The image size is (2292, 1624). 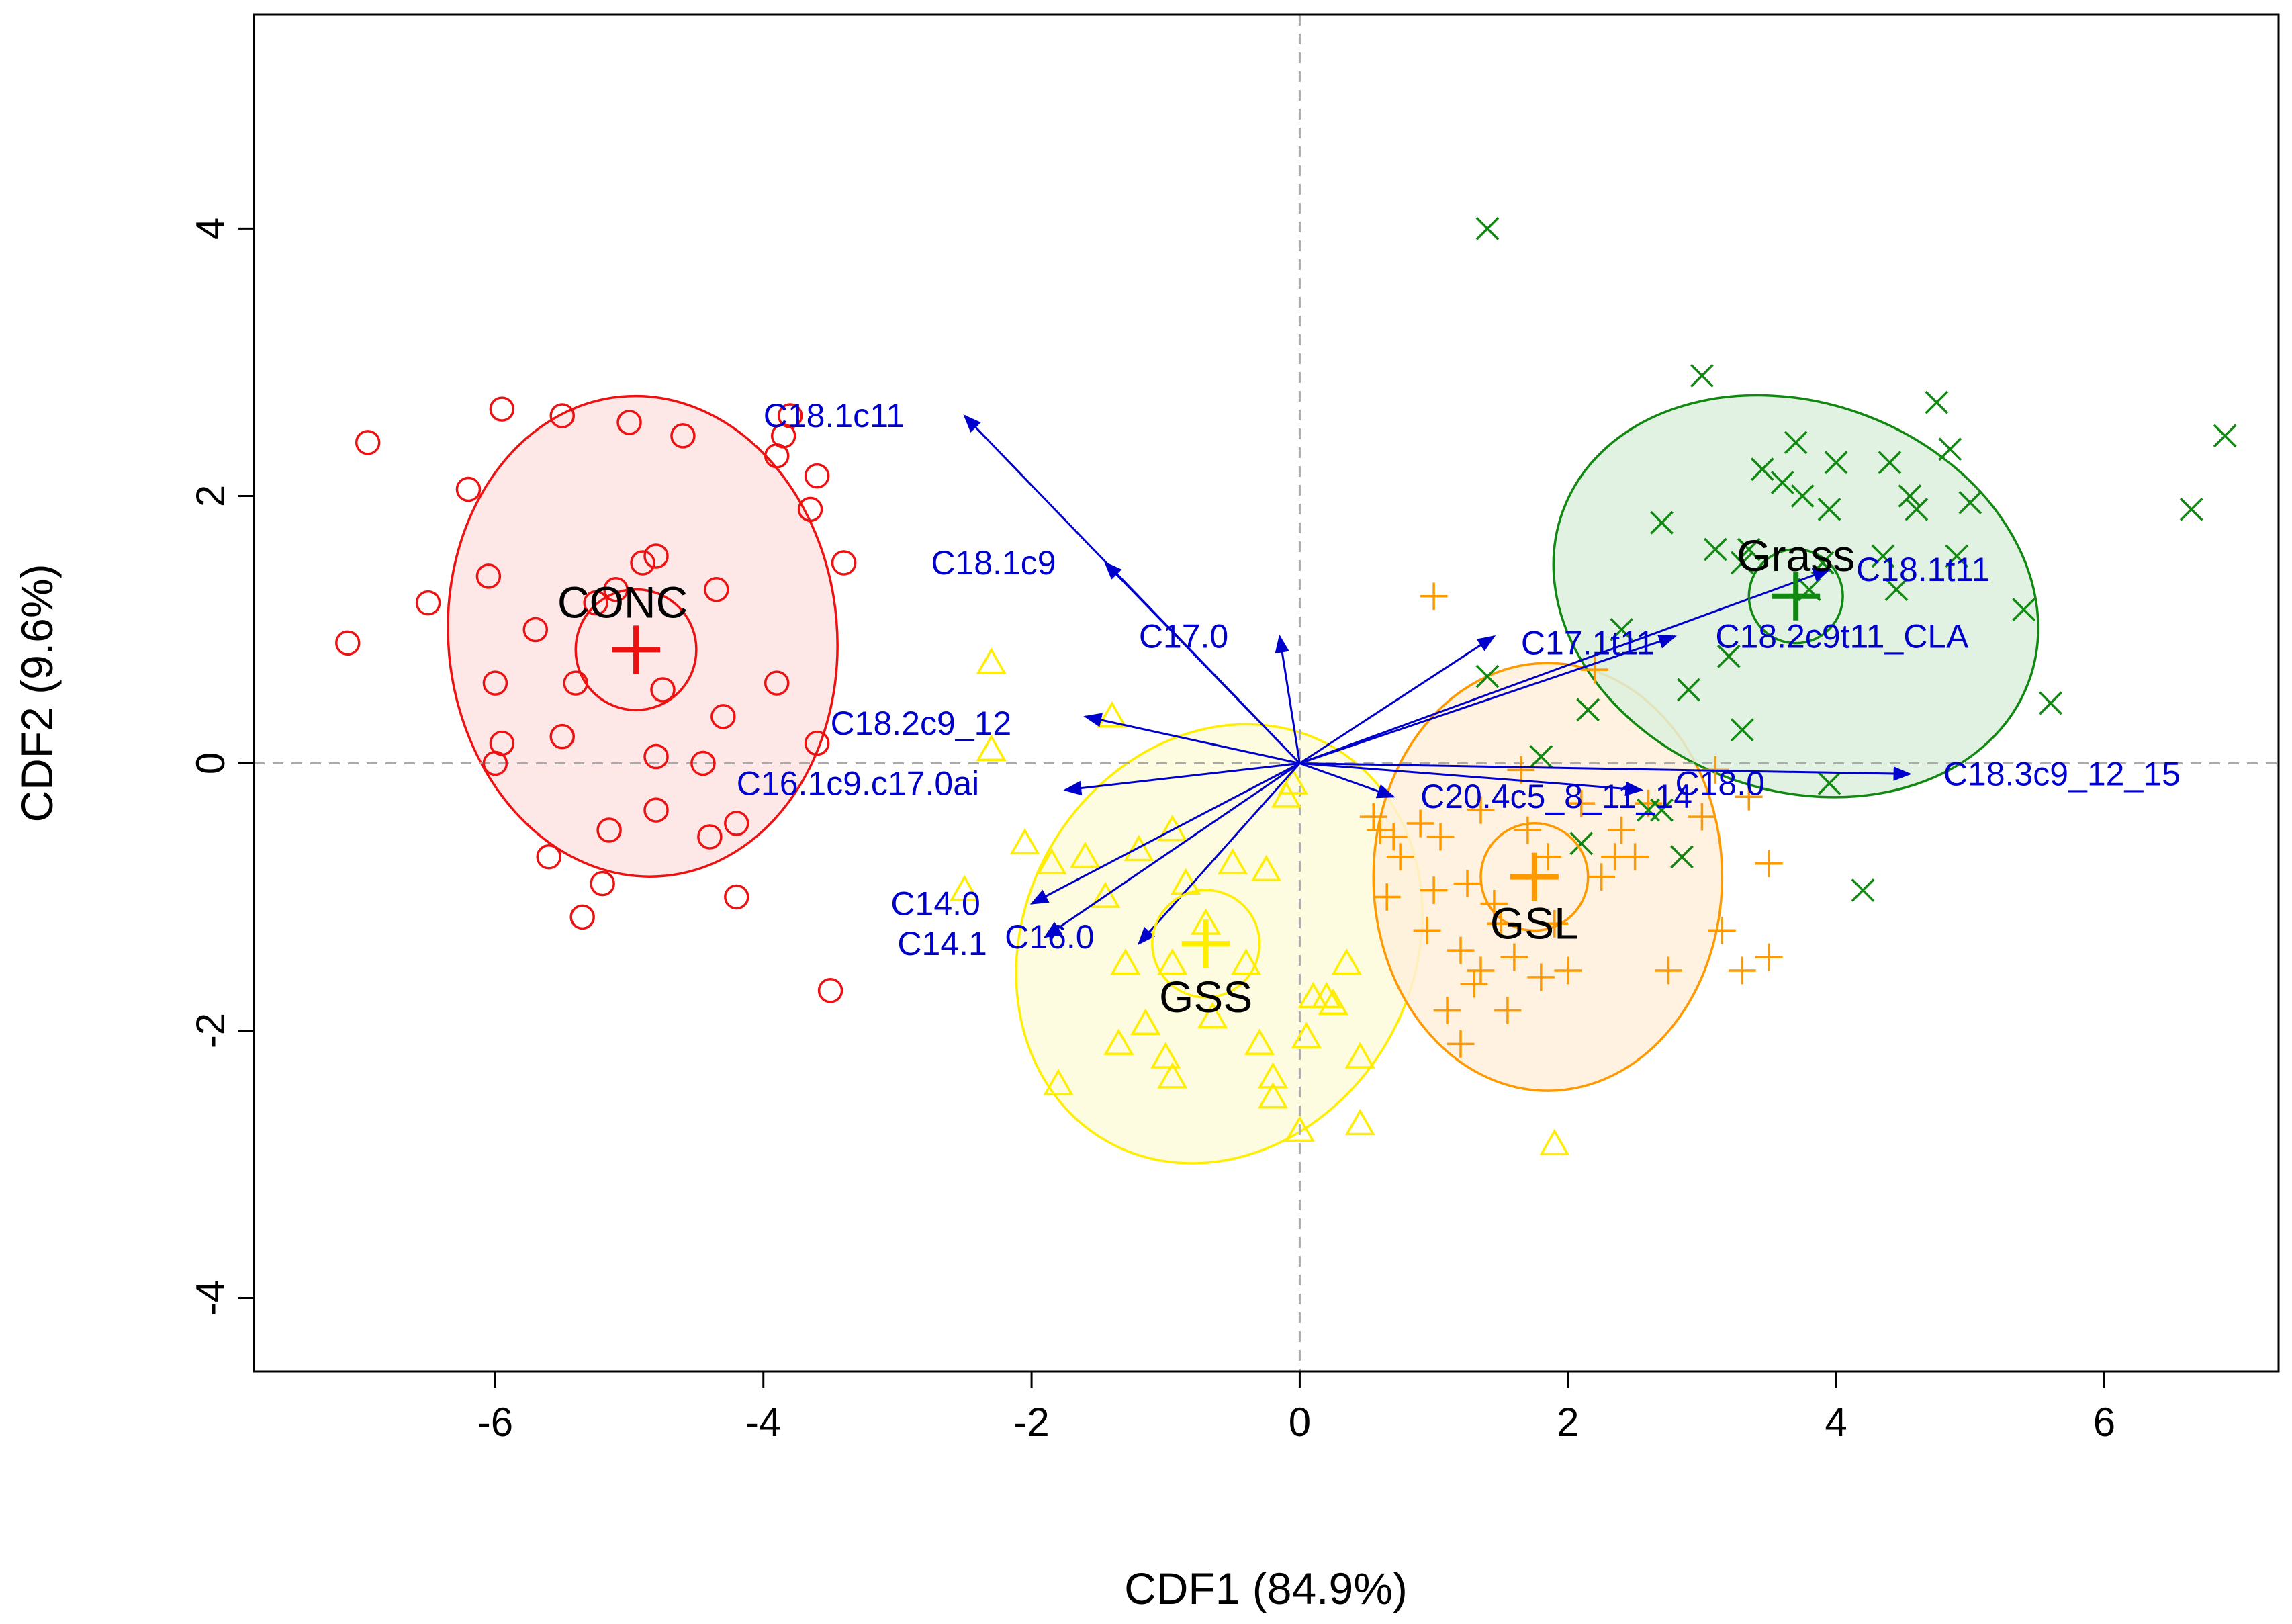 I want to click on centroid-marker-grass, so click(x=1796, y=596).